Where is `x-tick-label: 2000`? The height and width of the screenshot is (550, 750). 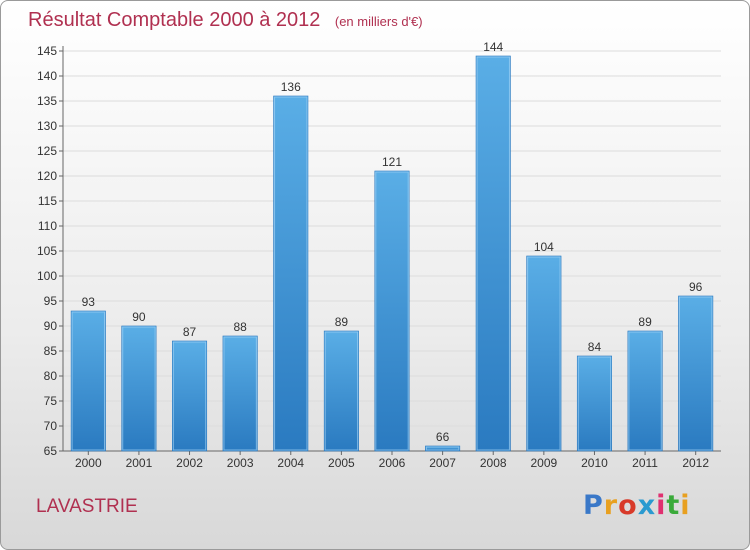 x-tick-label: 2000 is located at coordinates (88, 463).